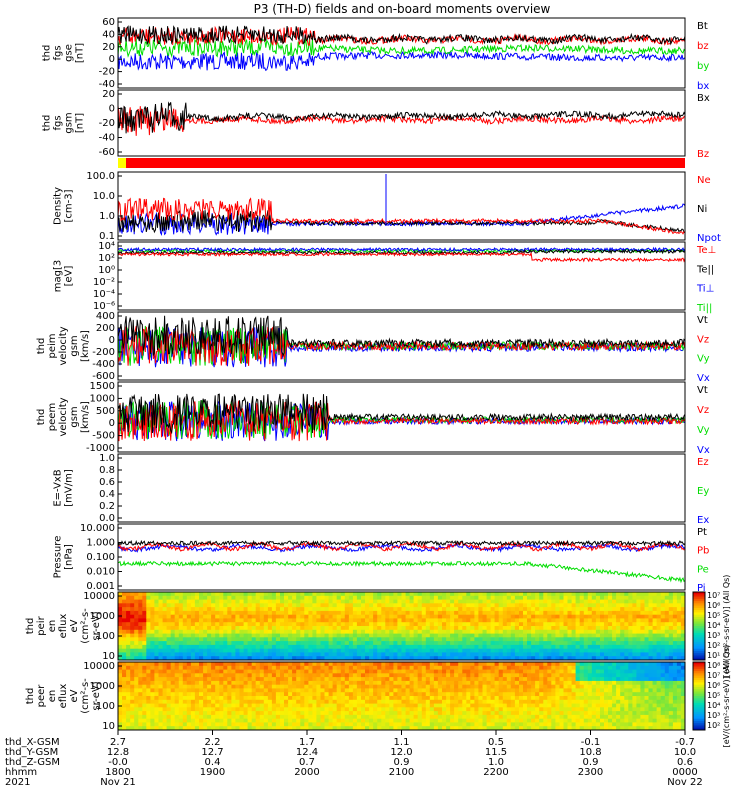  What do you see at coordinates (703, 46) in the screenshot?
I see `legend-entry: bz` at bounding box center [703, 46].